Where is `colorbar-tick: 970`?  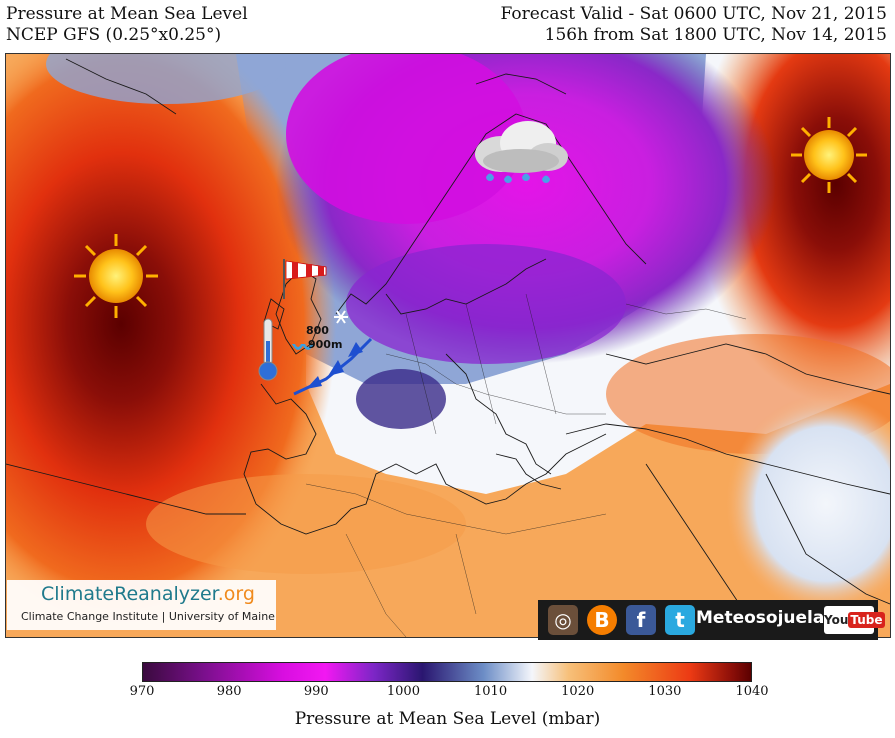 colorbar-tick: 970 is located at coordinates (142, 691).